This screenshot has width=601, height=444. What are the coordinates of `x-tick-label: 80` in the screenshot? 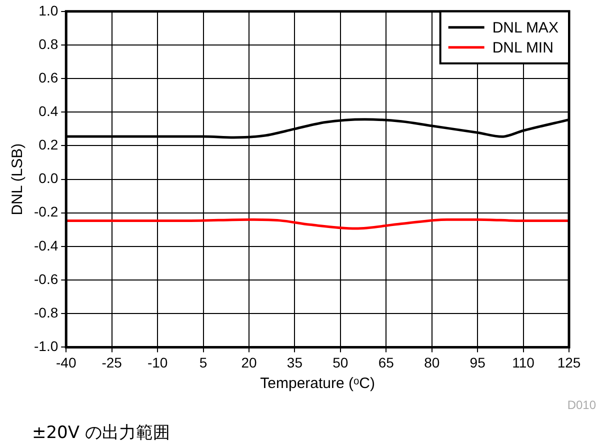 It's located at (432, 362).